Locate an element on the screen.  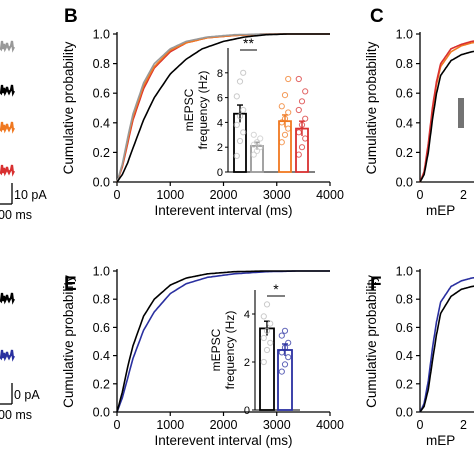
scale-bar-time-label: 00 ms is located at coordinates (16, 415).